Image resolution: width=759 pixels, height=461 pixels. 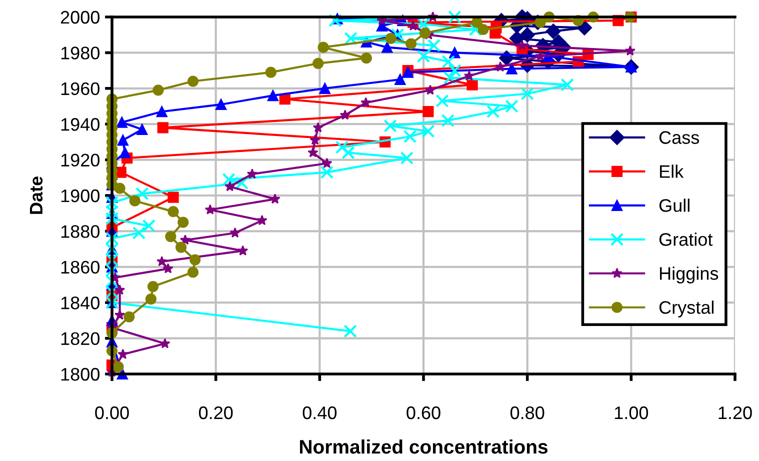 I want to click on x-tick-label: 0.20, so click(x=215, y=413).